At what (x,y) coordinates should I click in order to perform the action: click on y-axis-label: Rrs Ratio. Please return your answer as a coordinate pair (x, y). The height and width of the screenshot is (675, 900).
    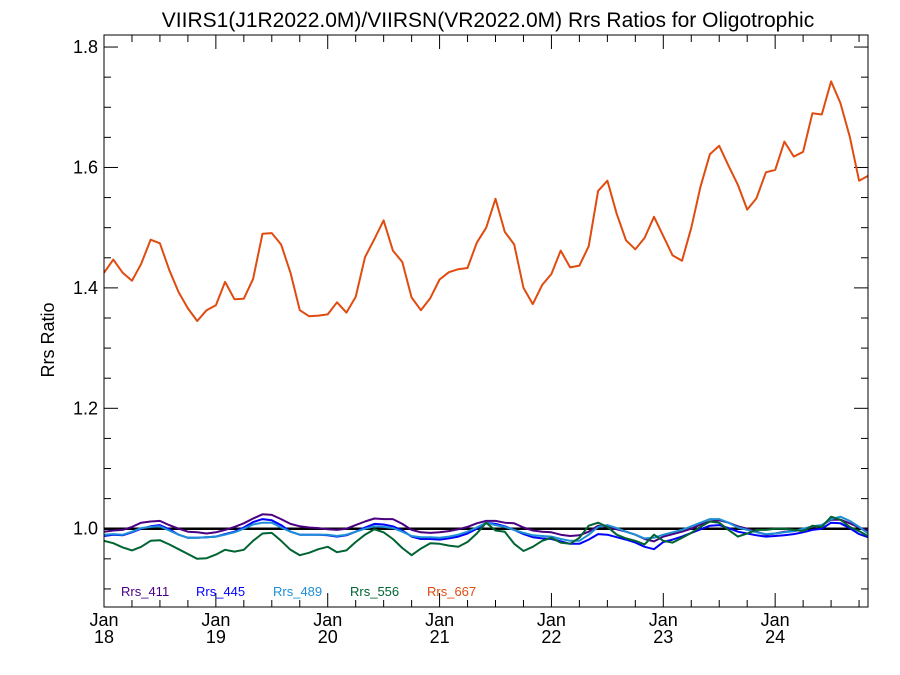
    Looking at the image, I should click on (48, 339).